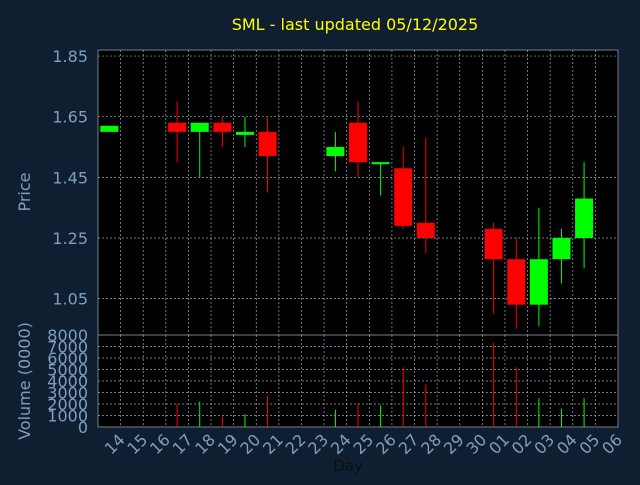 Image resolution: width=640 pixels, height=485 pixels. I want to click on price-tick-label: 1.85, so click(70, 56).